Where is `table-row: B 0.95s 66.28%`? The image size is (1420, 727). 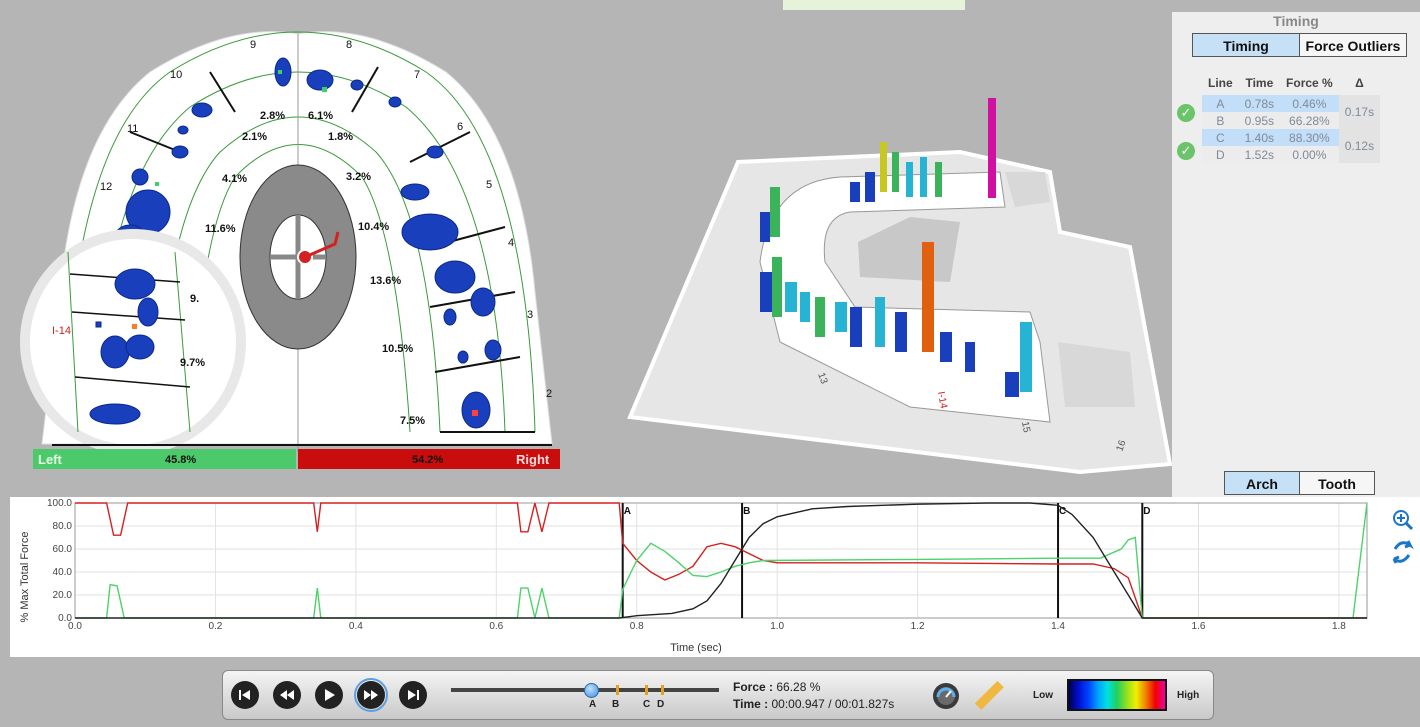 table-row: B 0.95s 66.28% is located at coordinates (1291, 120).